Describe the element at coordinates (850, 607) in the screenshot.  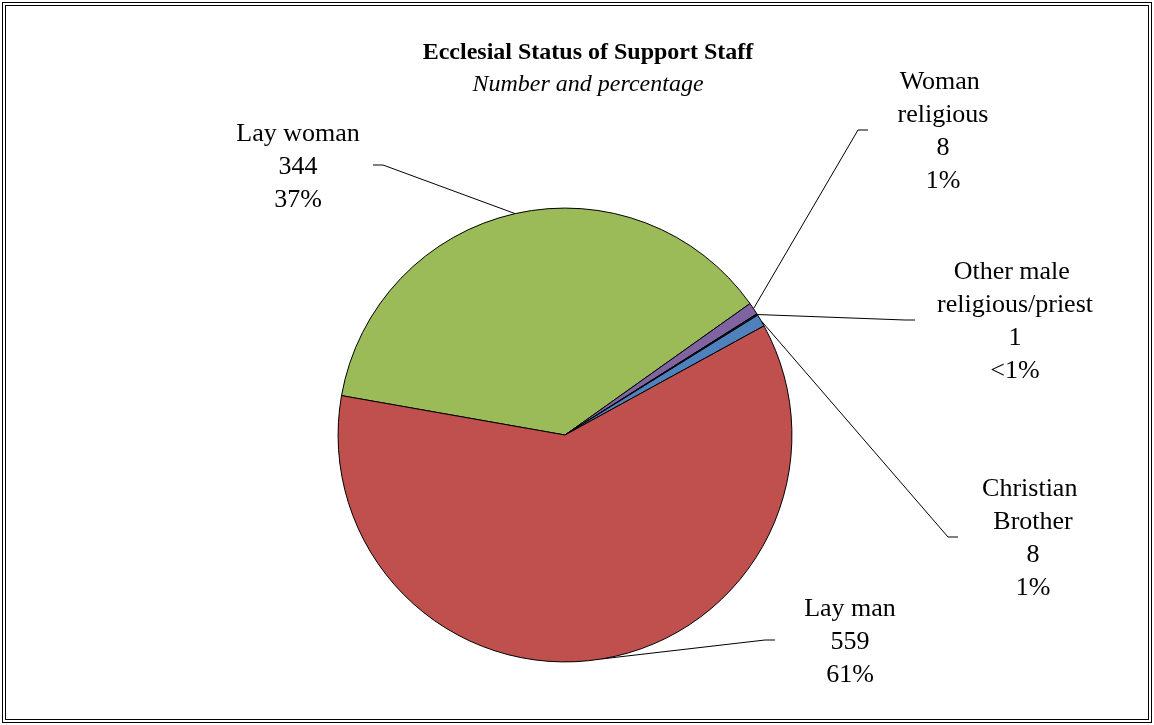
I see `slice-label: Lay man` at that location.